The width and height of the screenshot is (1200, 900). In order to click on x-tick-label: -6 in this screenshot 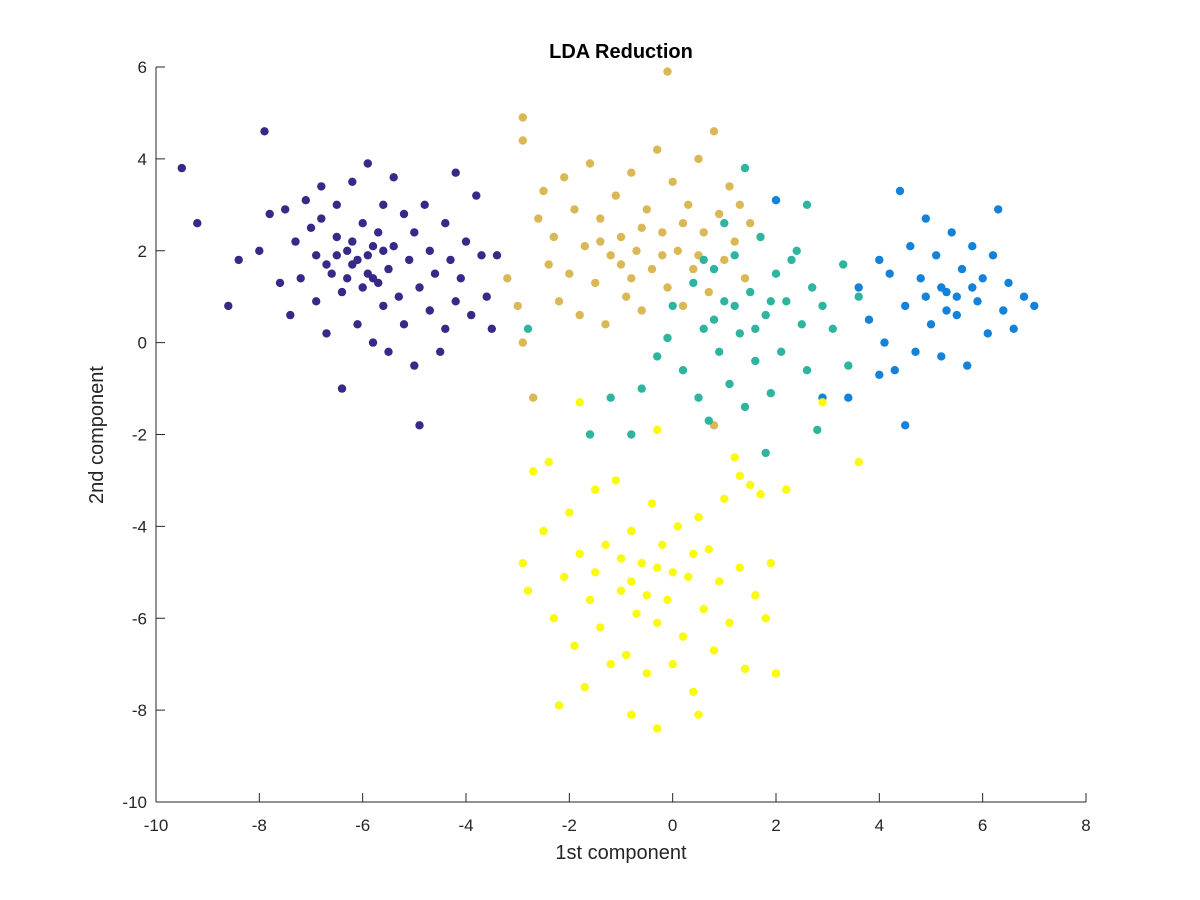, I will do `click(362, 825)`.